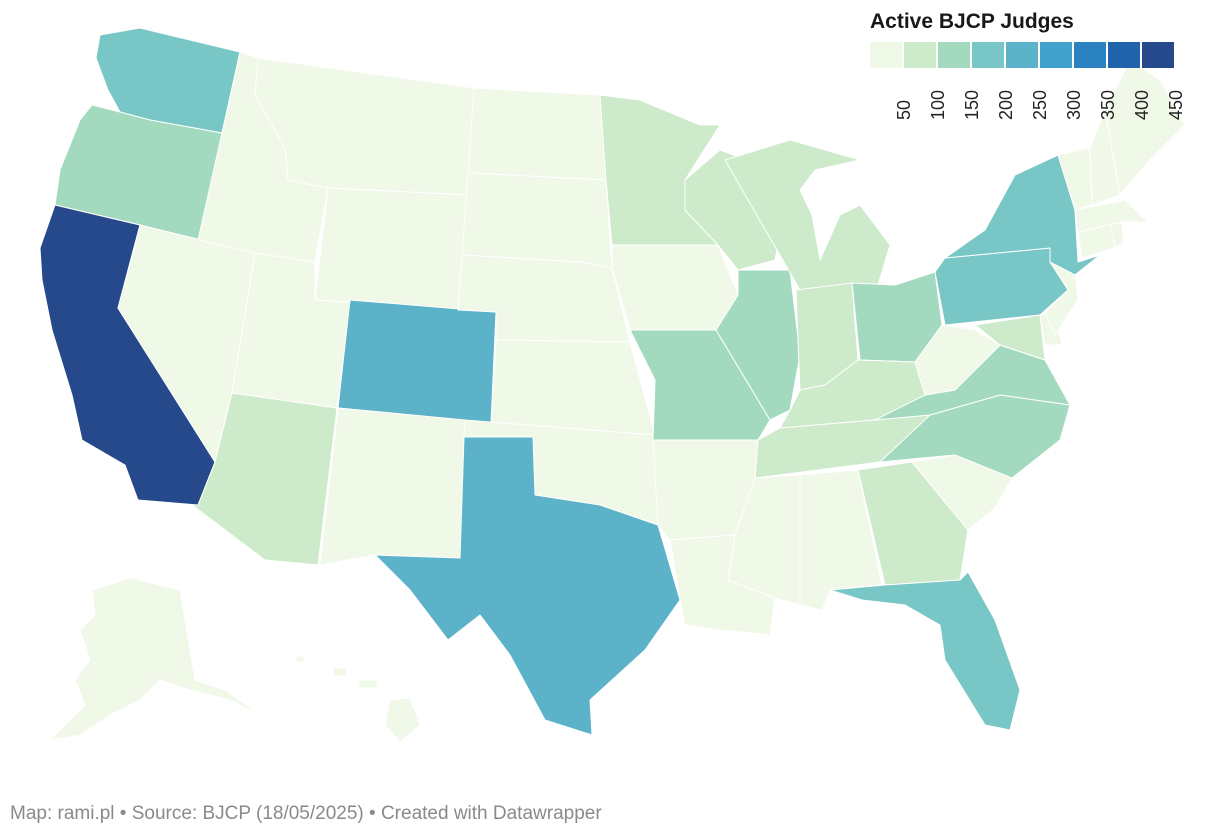  What do you see at coordinates (573, 387) in the screenshot?
I see `state-KS` at bounding box center [573, 387].